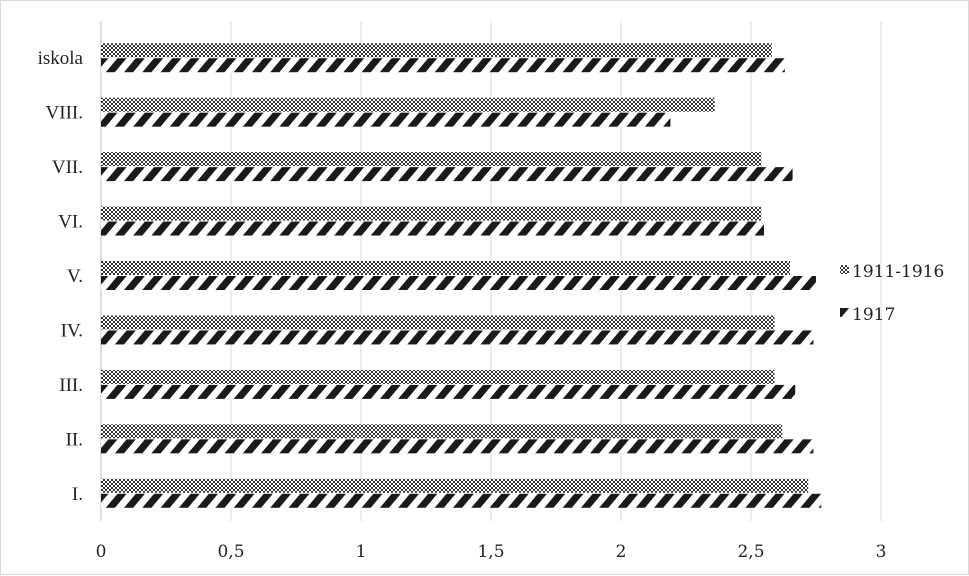  I want to click on legend-label: 1917, so click(873, 315).